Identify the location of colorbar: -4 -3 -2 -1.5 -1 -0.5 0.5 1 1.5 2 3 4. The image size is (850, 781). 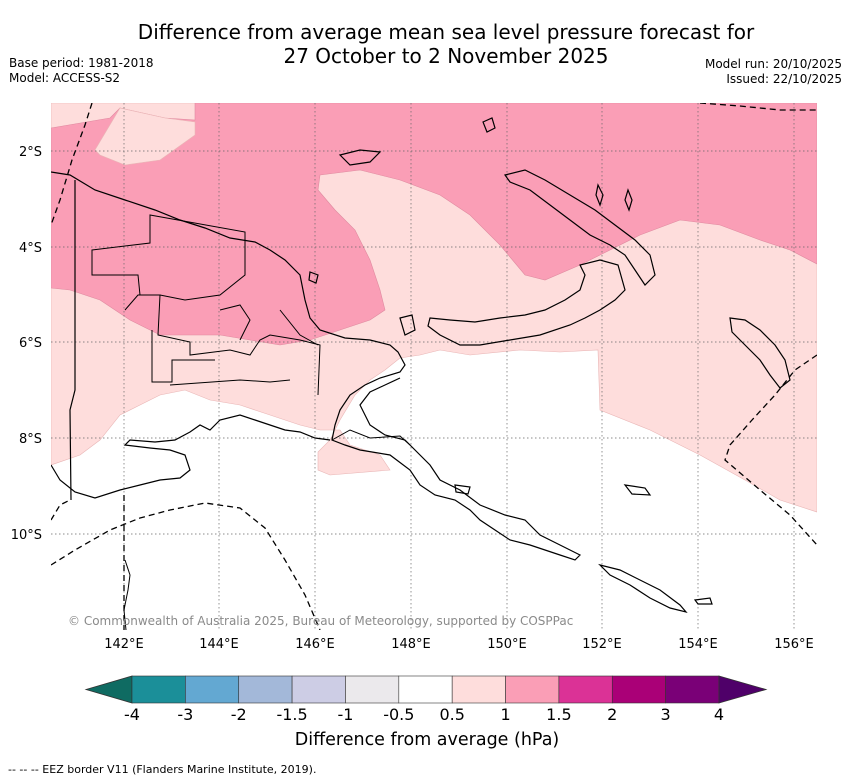
(426, 699).